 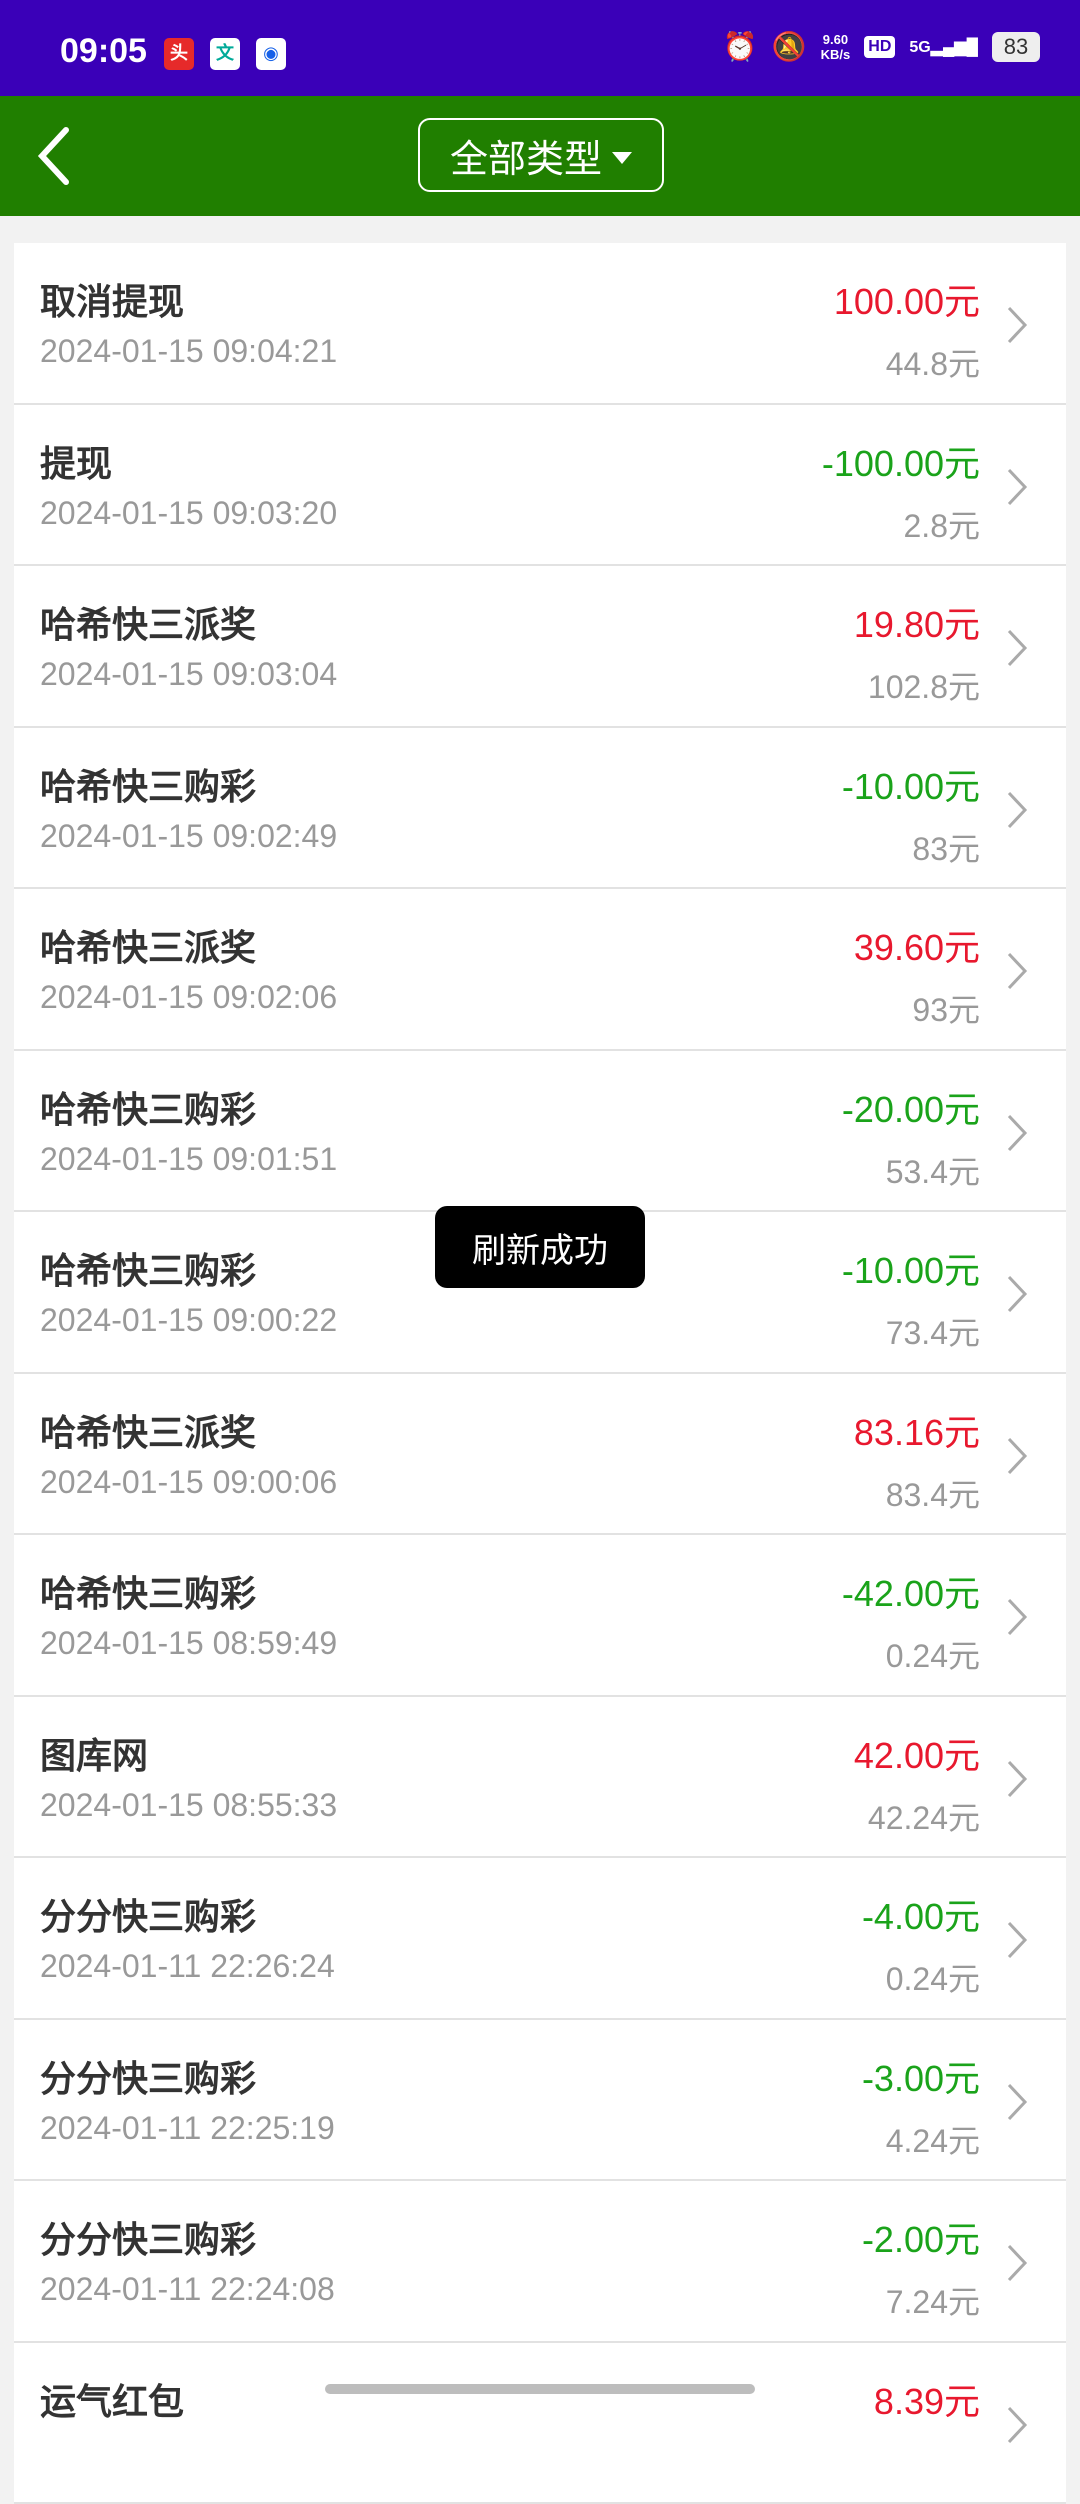 What do you see at coordinates (917, 945) in the screenshot?
I see `transaction-amount: 39.60元` at bounding box center [917, 945].